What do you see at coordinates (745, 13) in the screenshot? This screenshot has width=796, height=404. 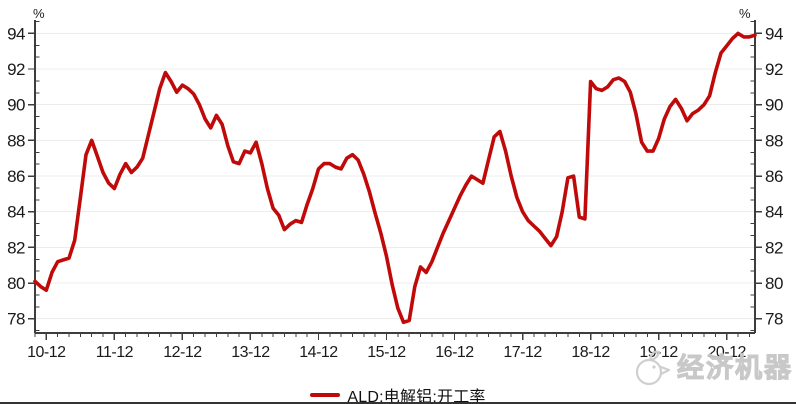 I see `y-axis-unit-right: %` at bounding box center [745, 13].